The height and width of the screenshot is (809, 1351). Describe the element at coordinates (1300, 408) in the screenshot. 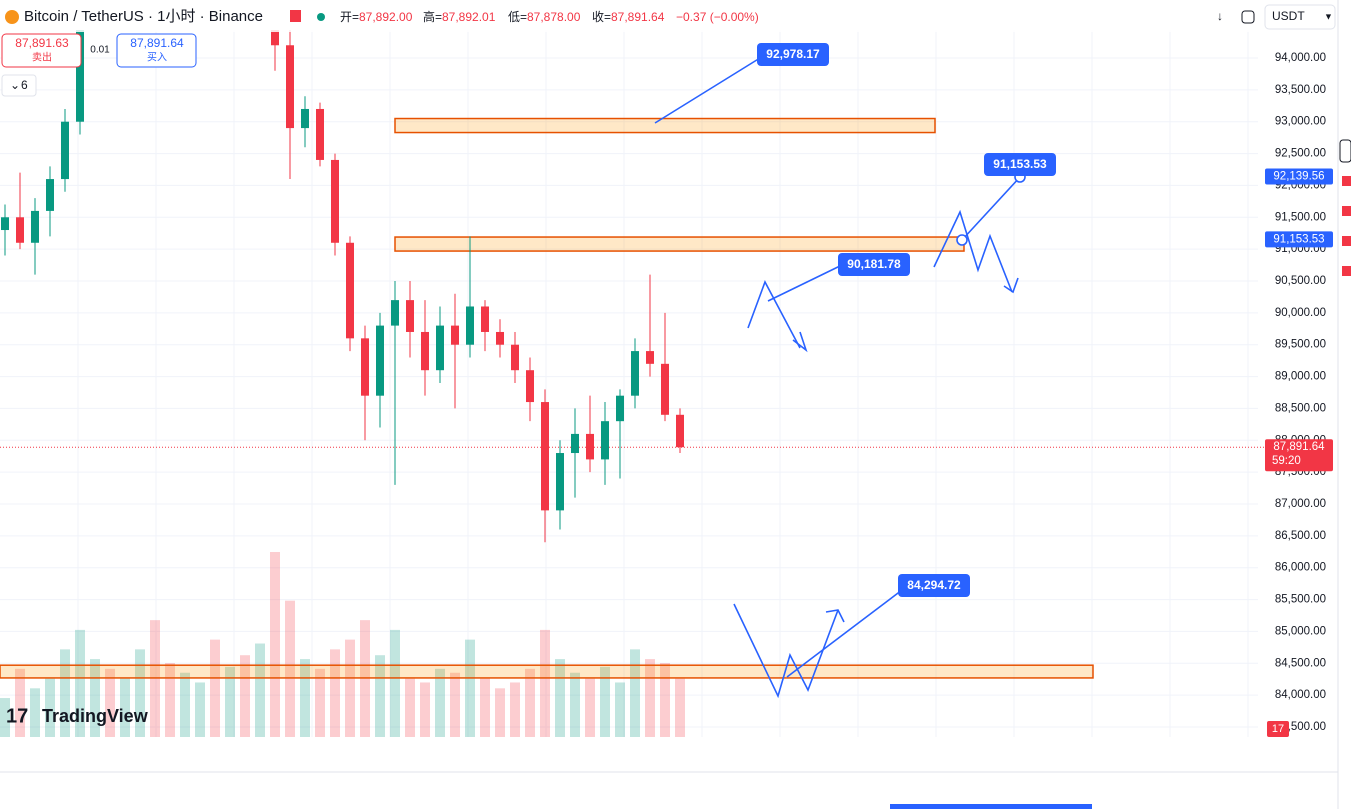

I see `y-tick-label: 88,500.00` at that location.